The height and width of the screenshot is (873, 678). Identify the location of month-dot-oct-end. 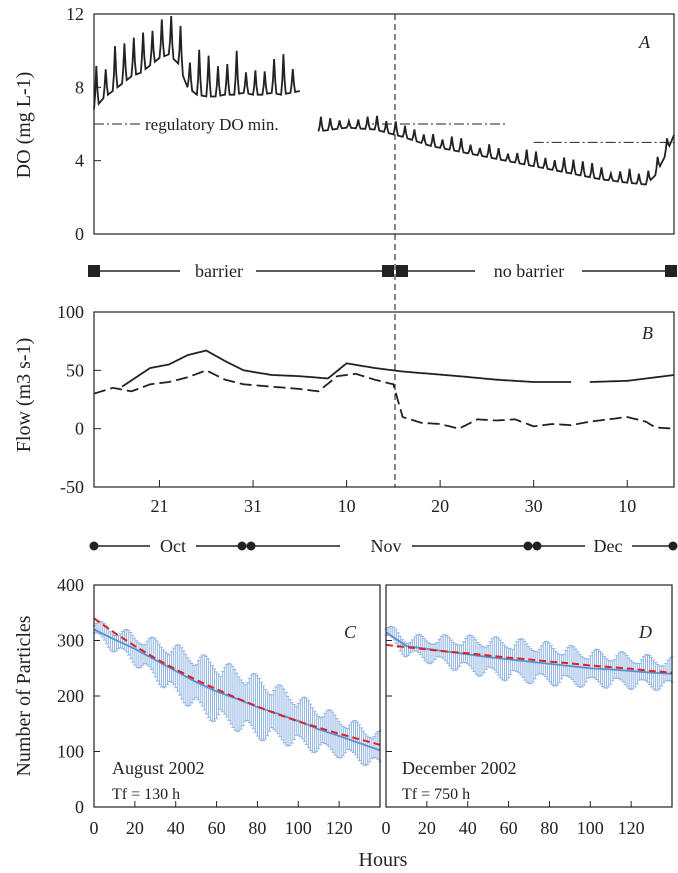
(242, 546).